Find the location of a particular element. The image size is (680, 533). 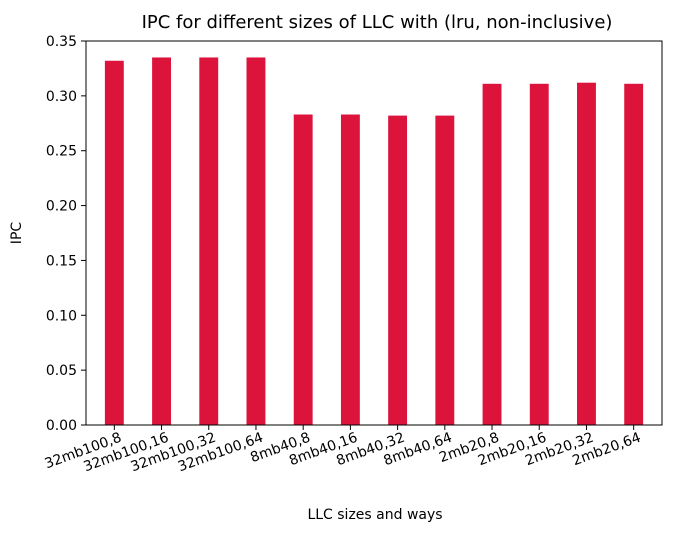

bar-32mb100,64 is located at coordinates (256, 241).